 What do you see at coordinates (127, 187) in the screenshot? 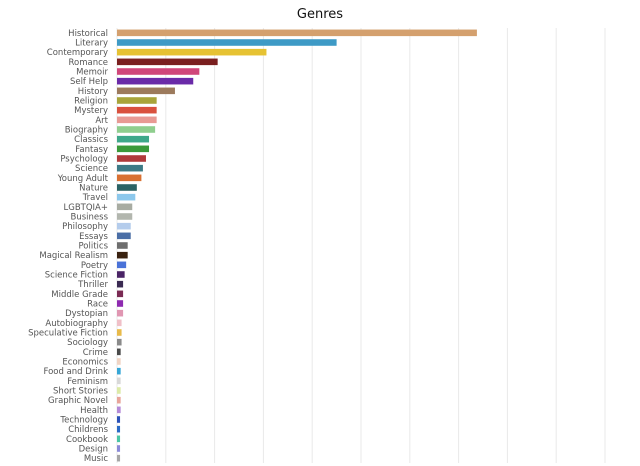
I see `bar-nature` at bounding box center [127, 187].